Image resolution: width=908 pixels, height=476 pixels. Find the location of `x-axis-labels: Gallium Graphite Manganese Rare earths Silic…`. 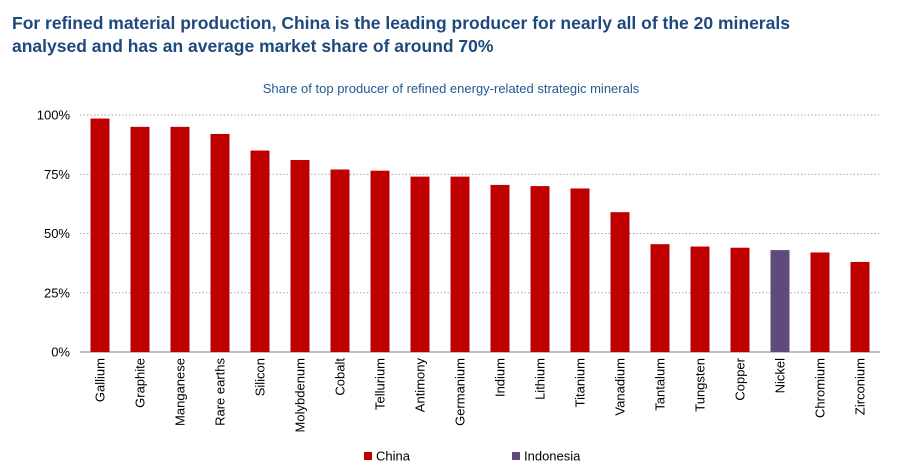

x-axis-labels: Gallium Graphite Manganese Rare earths Silic… is located at coordinates (480, 394).